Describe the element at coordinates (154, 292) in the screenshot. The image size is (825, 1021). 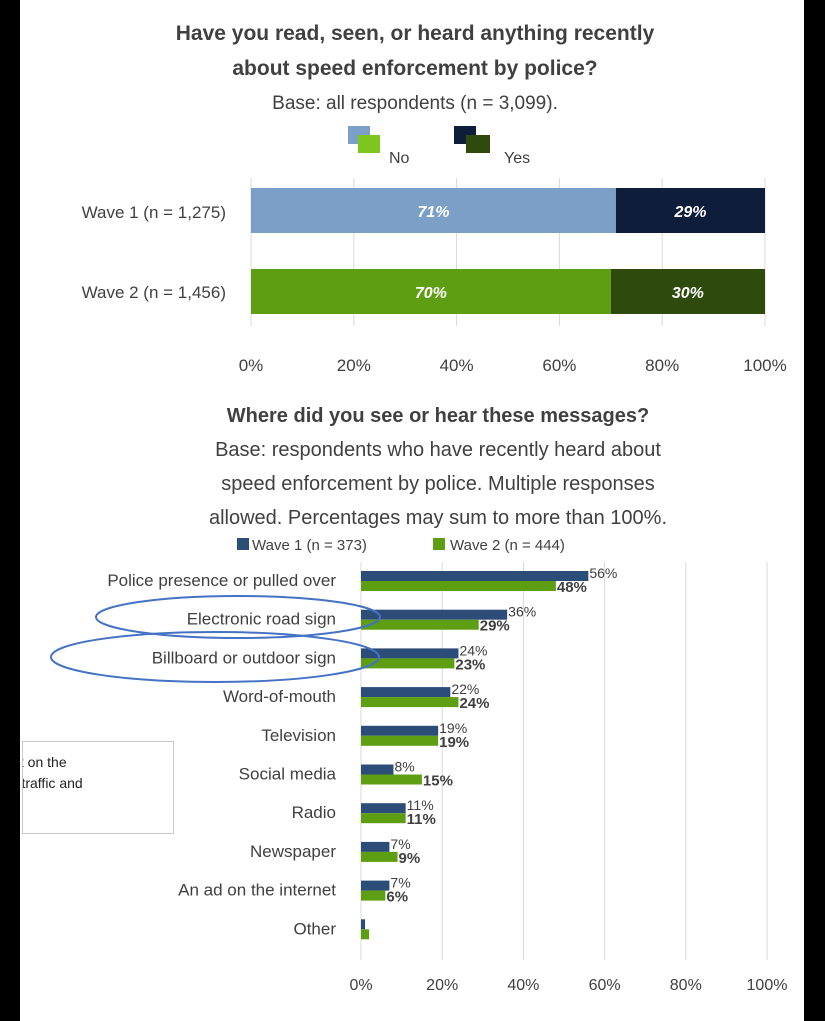
I see `chart1-category-wave2: Wave 2 (n = 1,456)` at that location.